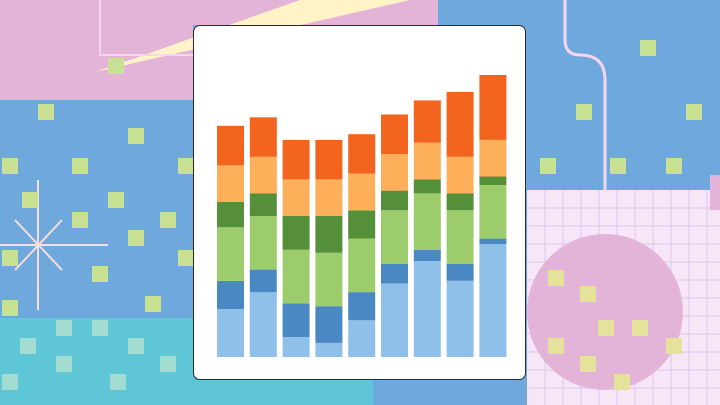 The width and height of the screenshot is (720, 405). I want to click on pink-outline-shape, so click(149, 28).